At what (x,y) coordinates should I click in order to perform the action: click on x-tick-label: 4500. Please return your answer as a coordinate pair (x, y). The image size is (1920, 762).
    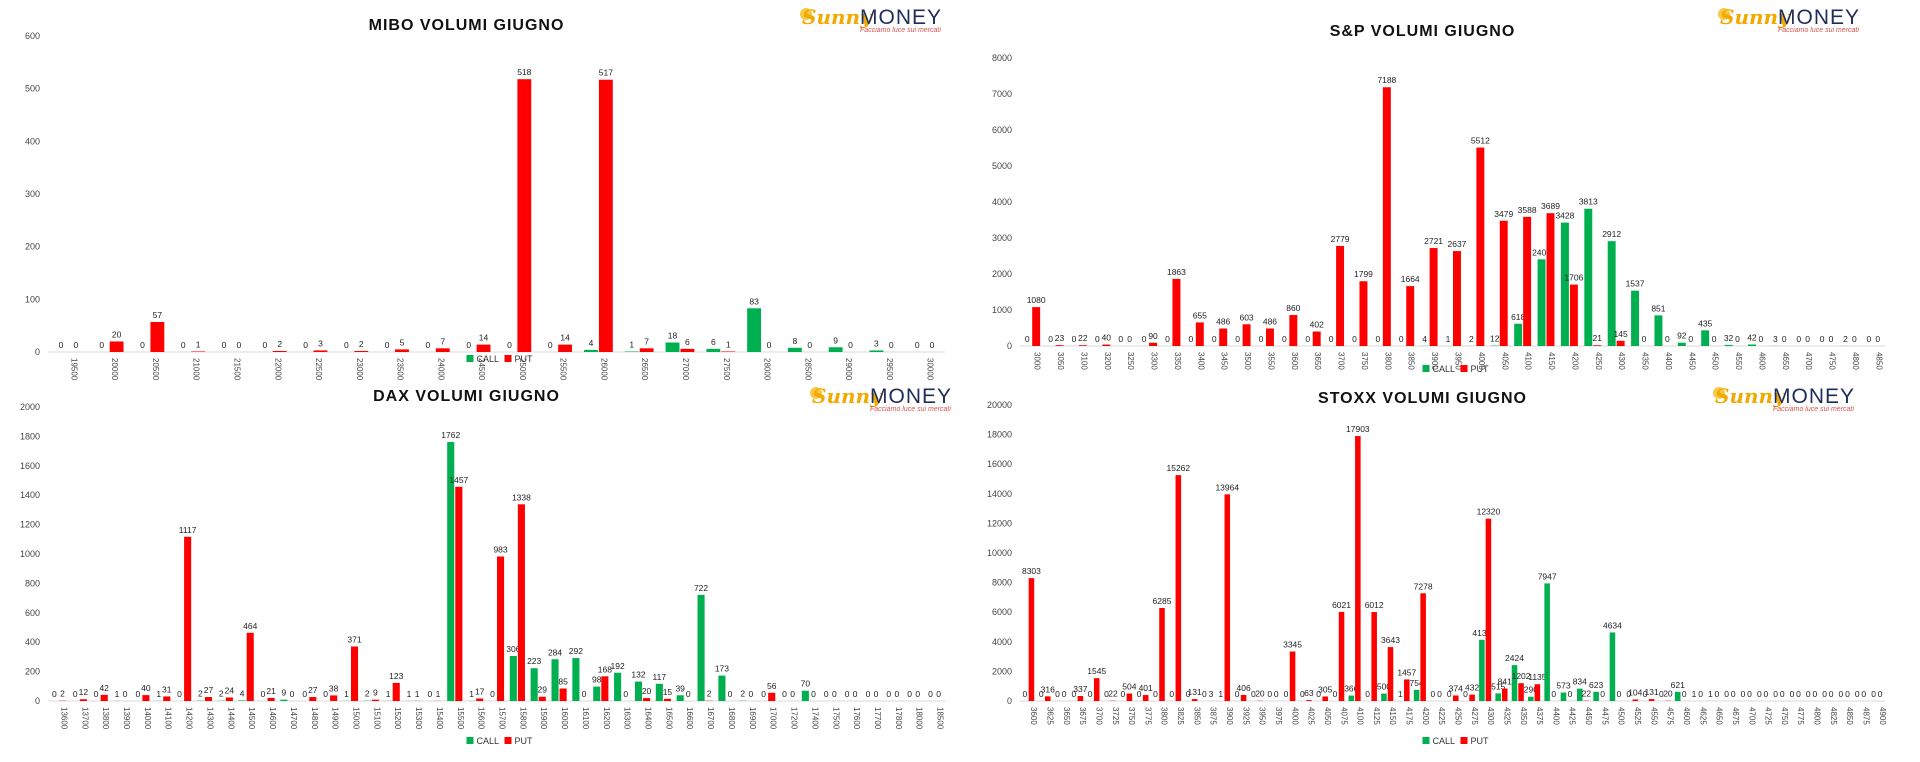
    Looking at the image, I should click on (1621, 716).